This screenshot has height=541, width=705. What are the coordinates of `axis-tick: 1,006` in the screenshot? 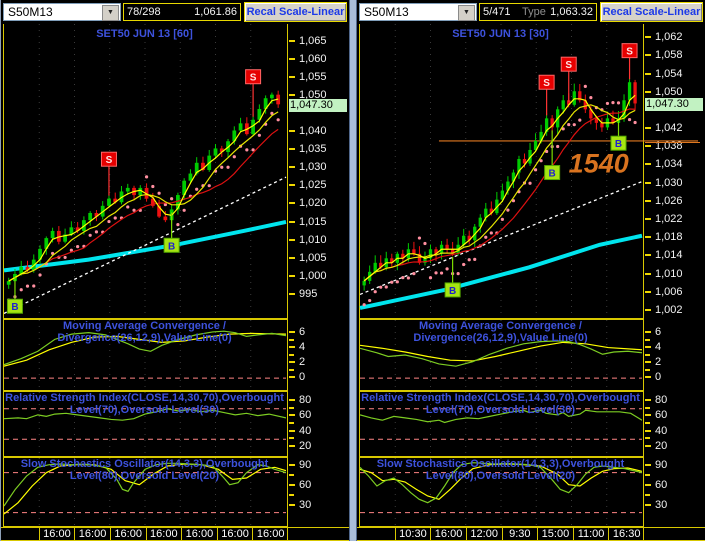 It's located at (664, 292).